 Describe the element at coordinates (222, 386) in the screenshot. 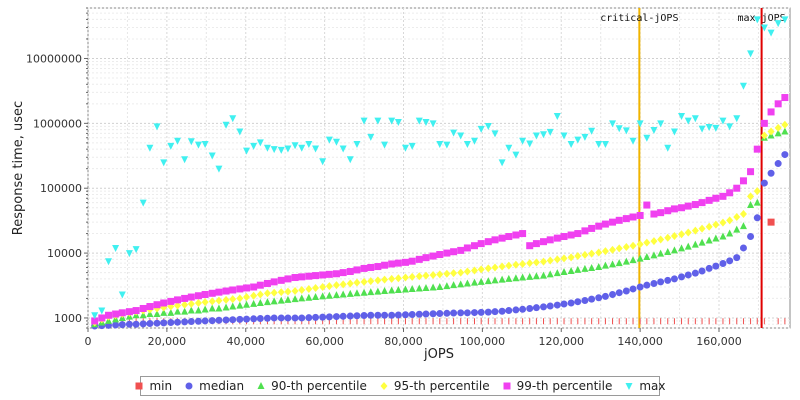

I see `legend-label: median` at that location.